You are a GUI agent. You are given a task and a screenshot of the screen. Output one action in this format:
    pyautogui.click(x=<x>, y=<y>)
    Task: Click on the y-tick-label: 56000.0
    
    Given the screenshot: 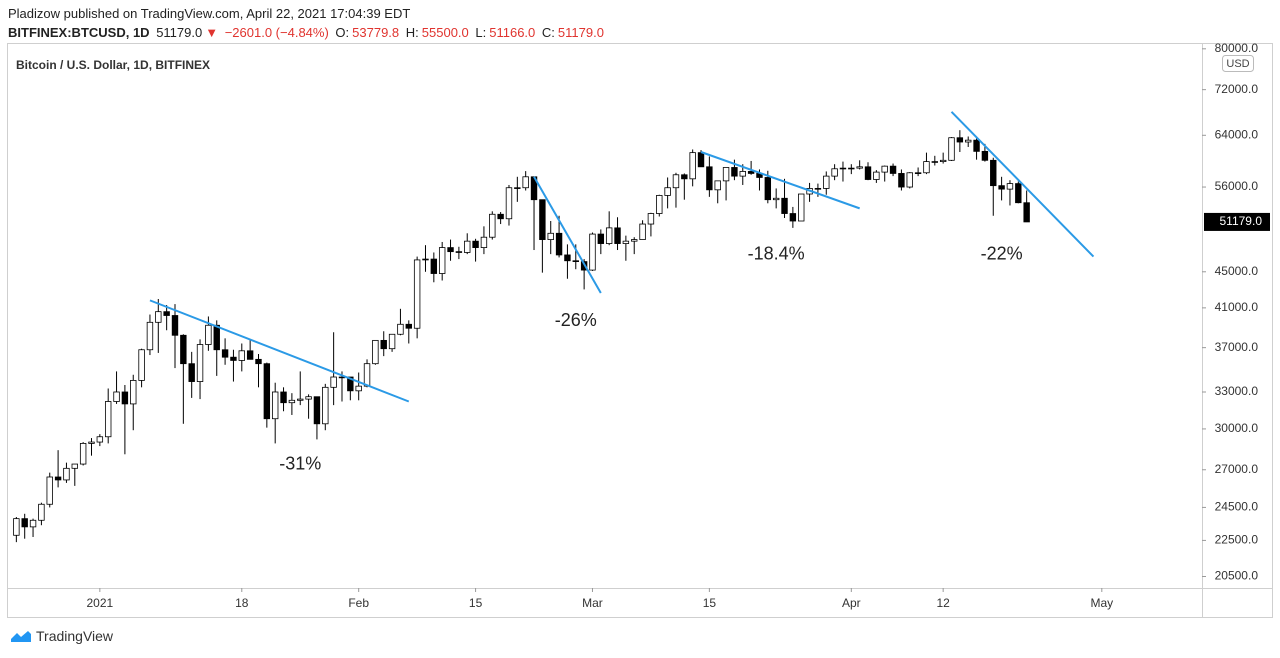 What is the action you would take?
    pyautogui.click(x=1237, y=186)
    